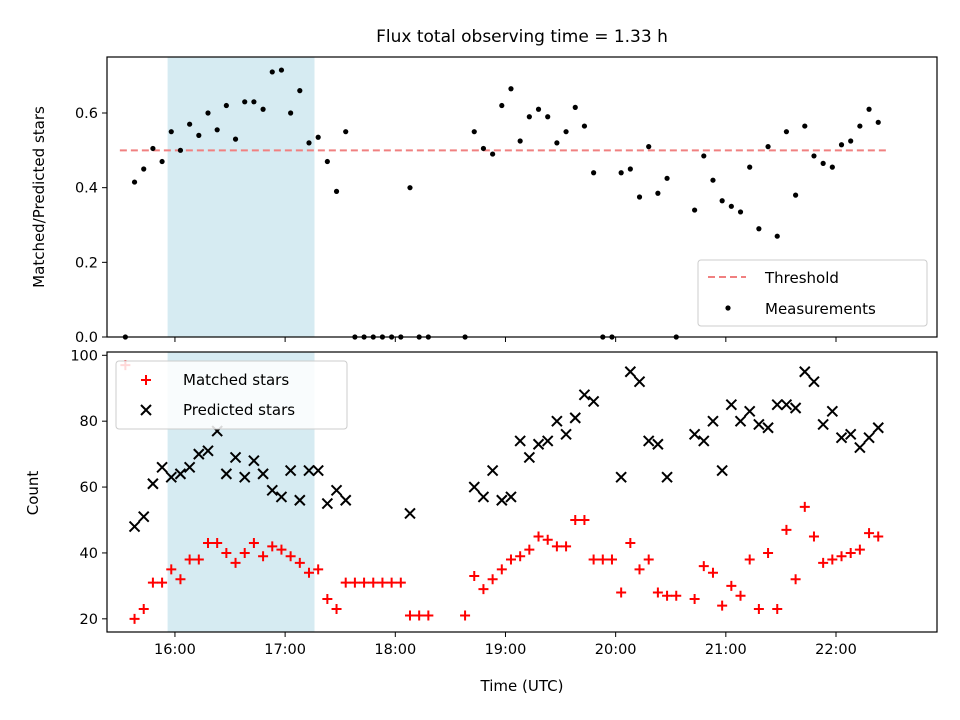 This screenshot has height=720, width=960. Describe the element at coordinates (820, 309) in the screenshot. I see `legend-label: Measurements` at that location.